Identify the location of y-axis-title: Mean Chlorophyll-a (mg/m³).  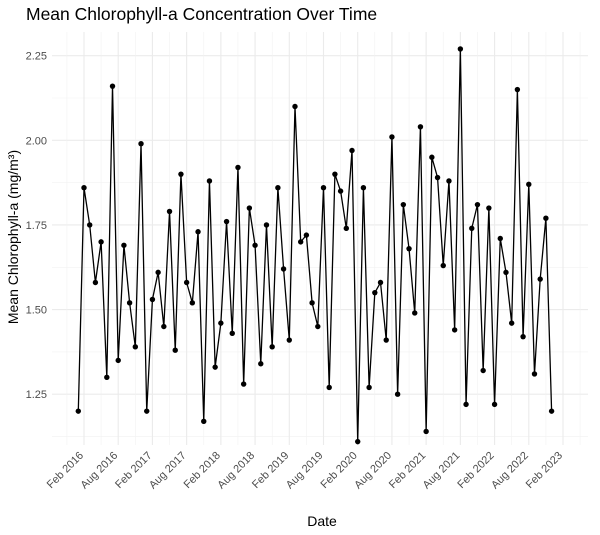
(13, 237).